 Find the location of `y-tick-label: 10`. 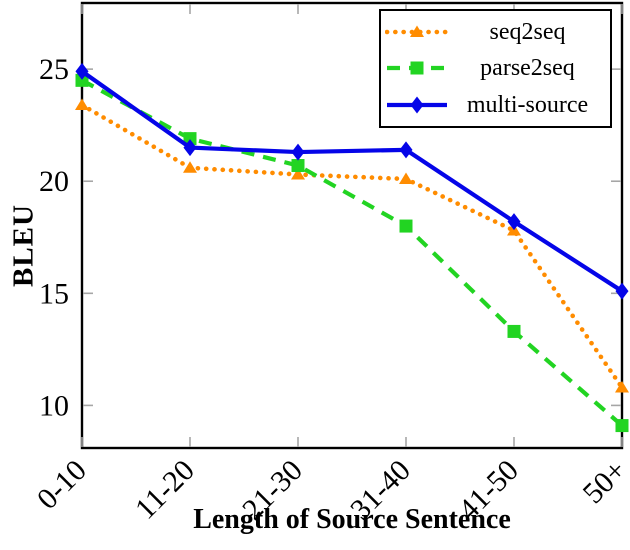

y-tick-label: 10 is located at coordinates (54, 405).